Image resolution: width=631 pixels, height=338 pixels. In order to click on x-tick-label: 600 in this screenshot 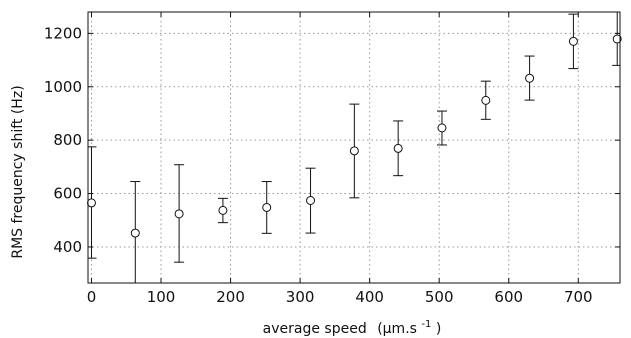, I will do `click(508, 297)`.